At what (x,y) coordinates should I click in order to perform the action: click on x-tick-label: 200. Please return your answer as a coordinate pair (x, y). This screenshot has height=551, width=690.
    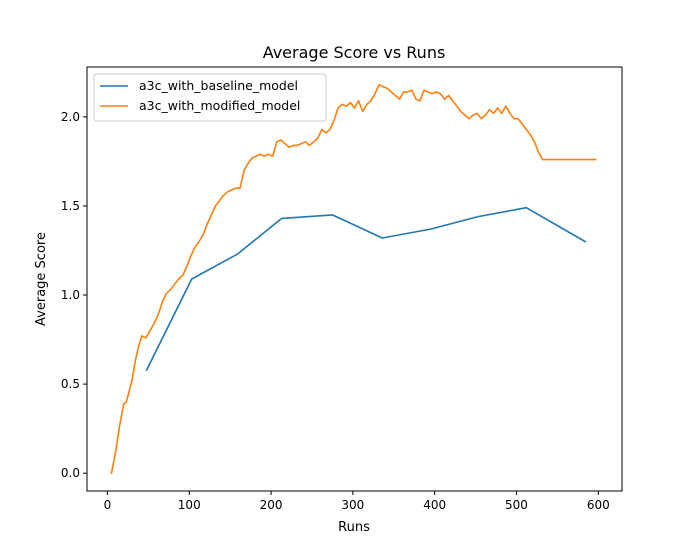
    Looking at the image, I should click on (271, 505).